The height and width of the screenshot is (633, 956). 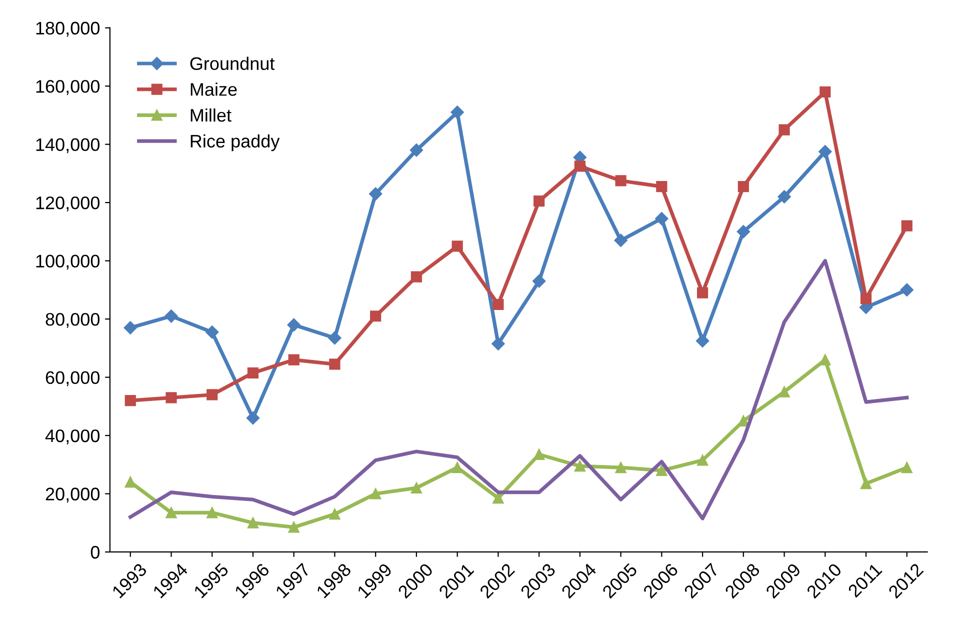 What do you see at coordinates (72, 436) in the screenshot?
I see `y-tick-label: 40,000` at bounding box center [72, 436].